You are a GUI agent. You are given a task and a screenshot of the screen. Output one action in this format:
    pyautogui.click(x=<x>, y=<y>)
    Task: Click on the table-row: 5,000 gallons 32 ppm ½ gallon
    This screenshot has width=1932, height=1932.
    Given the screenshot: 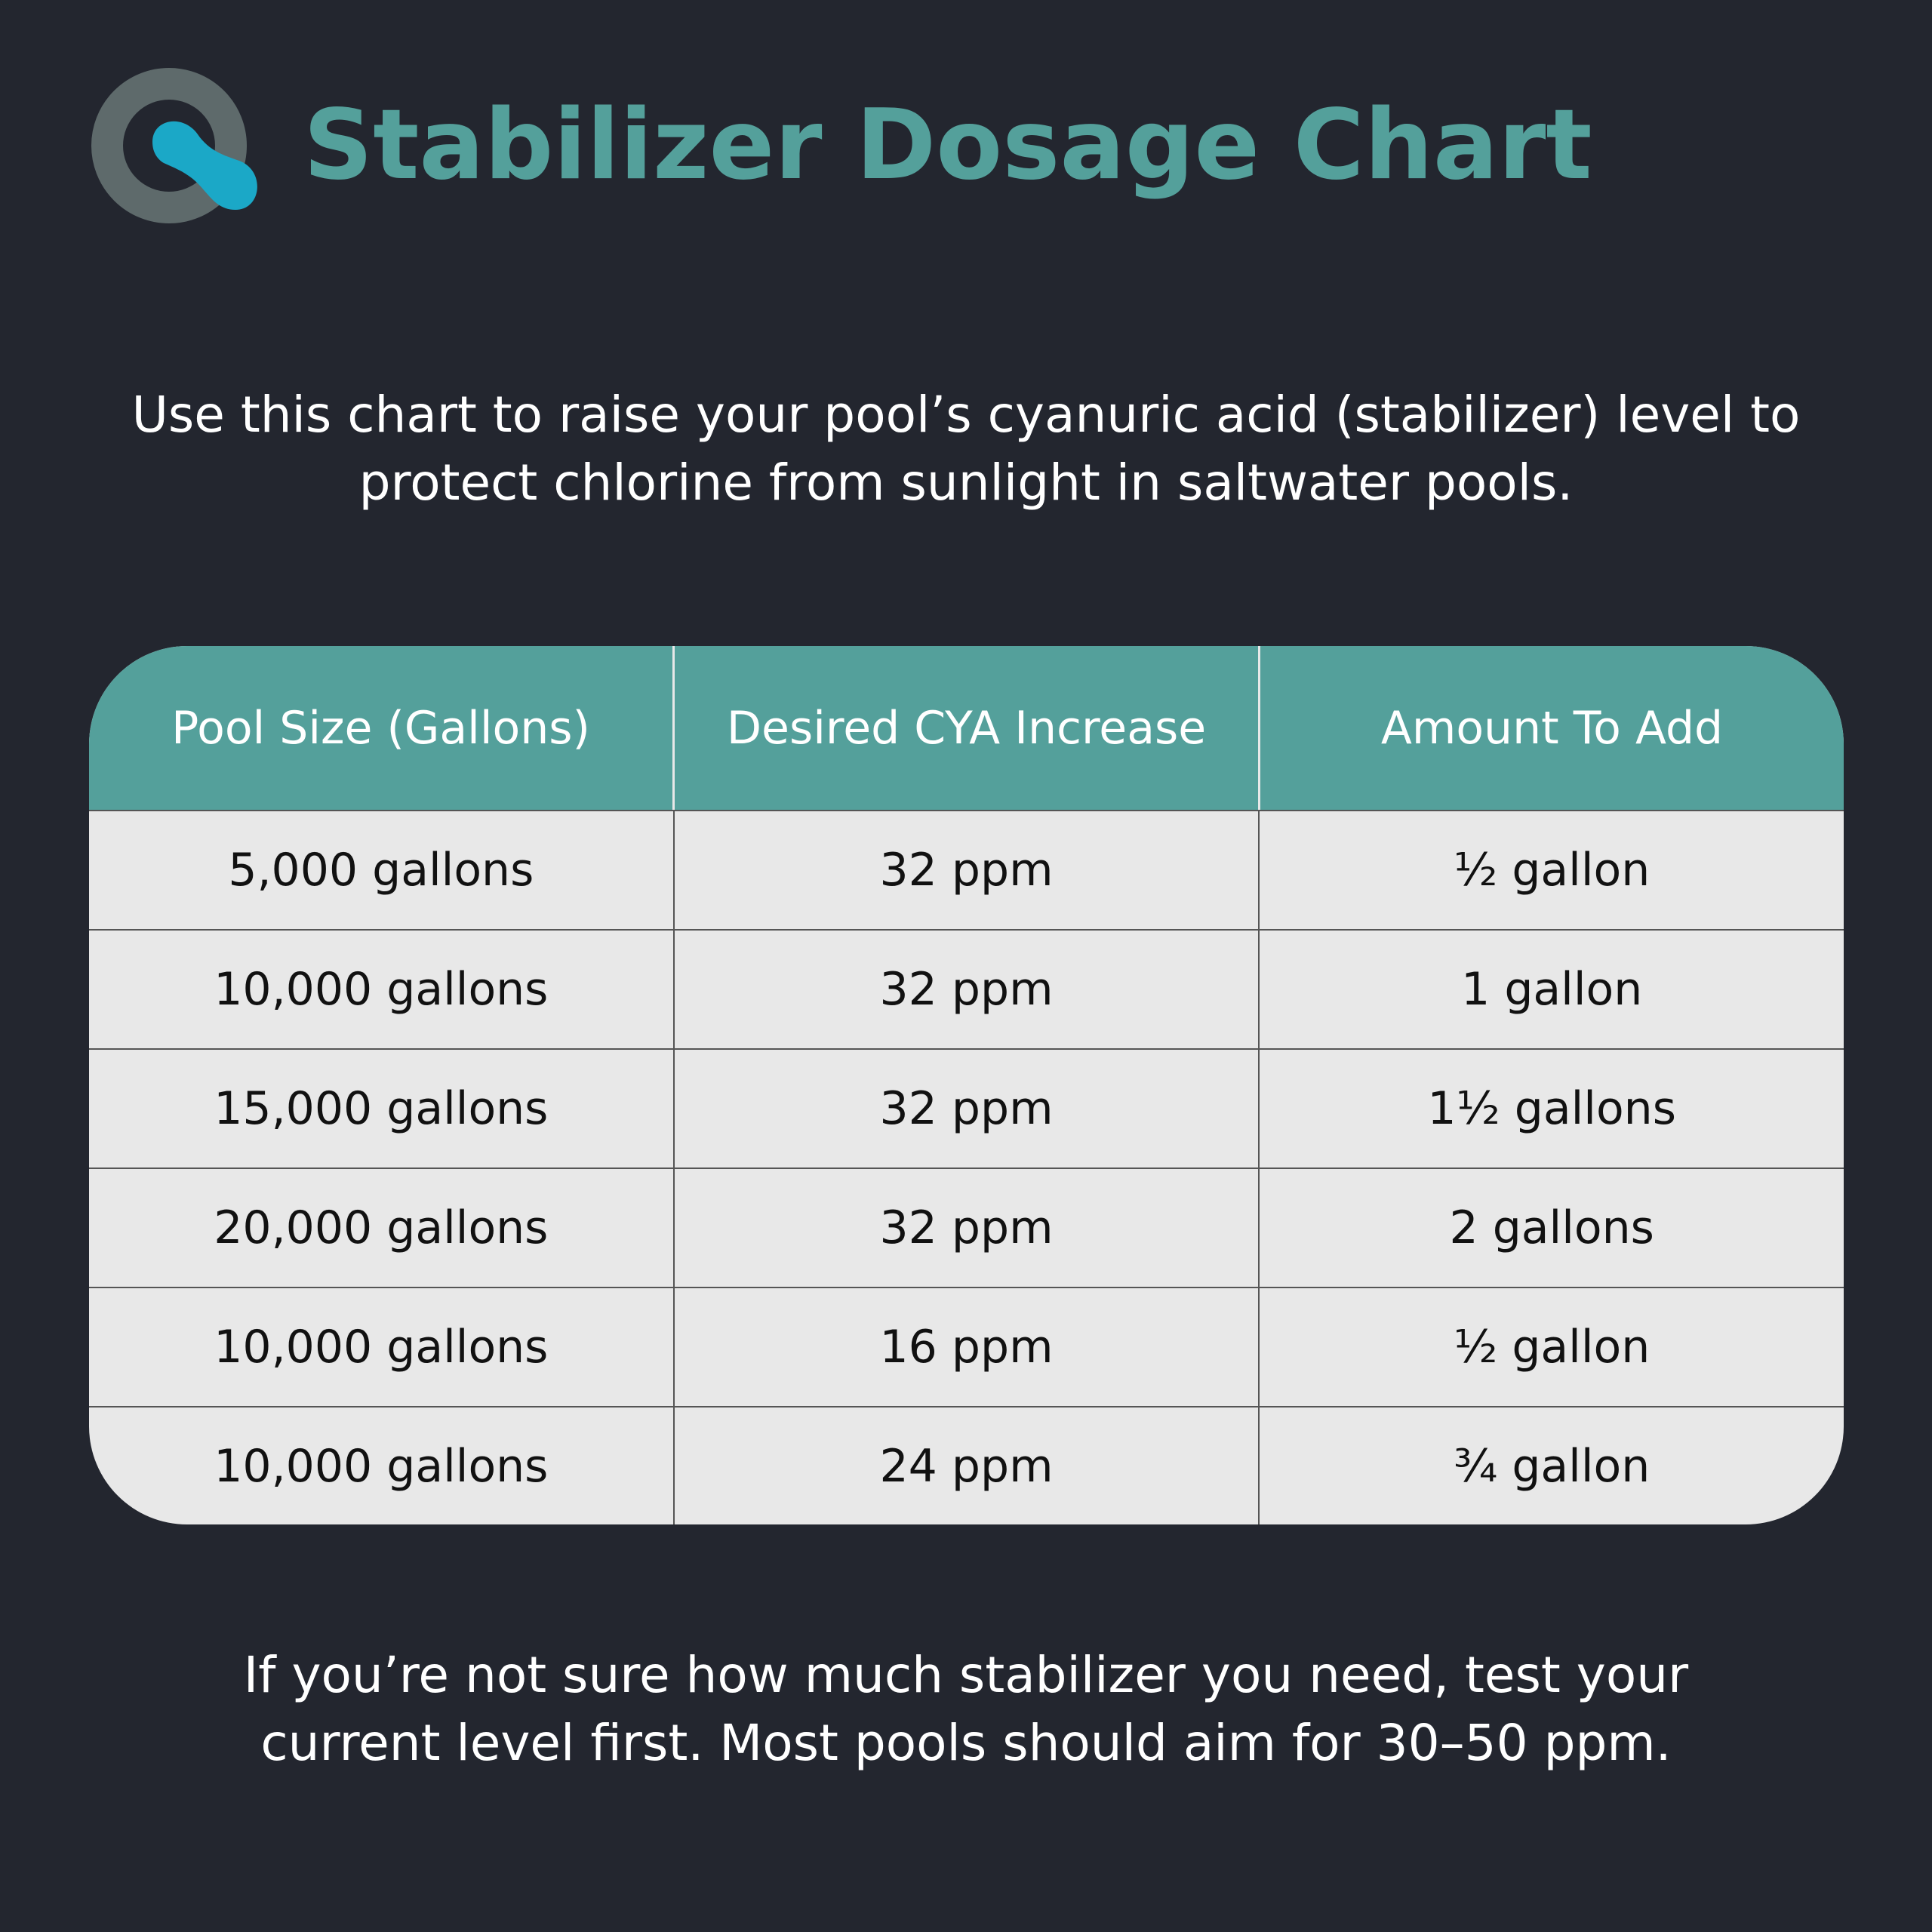 What is the action you would take?
    pyautogui.click(x=966, y=869)
    